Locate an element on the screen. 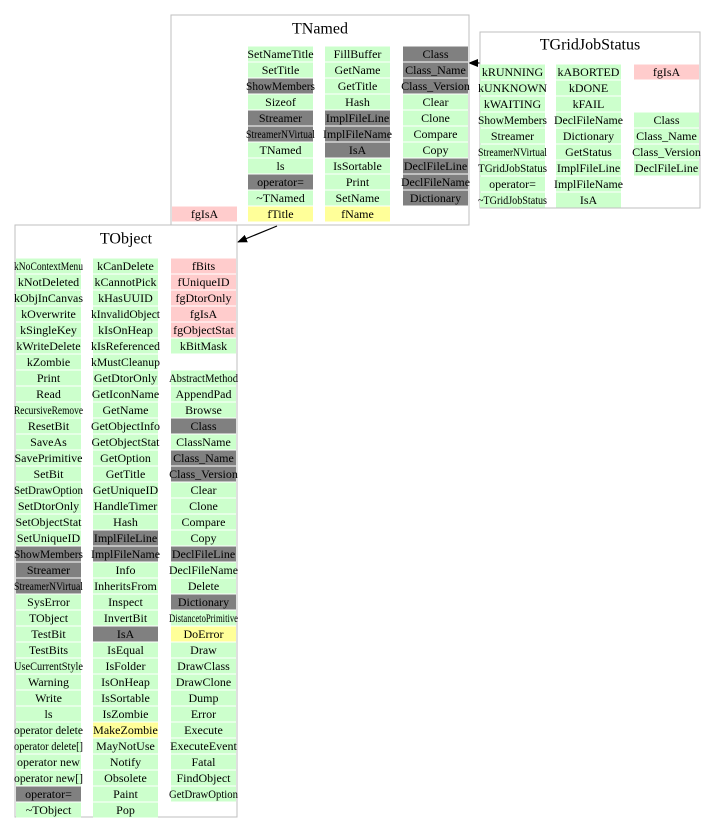 The height and width of the screenshot is (833, 717). member-label: ShowMembers is located at coordinates (512, 120).